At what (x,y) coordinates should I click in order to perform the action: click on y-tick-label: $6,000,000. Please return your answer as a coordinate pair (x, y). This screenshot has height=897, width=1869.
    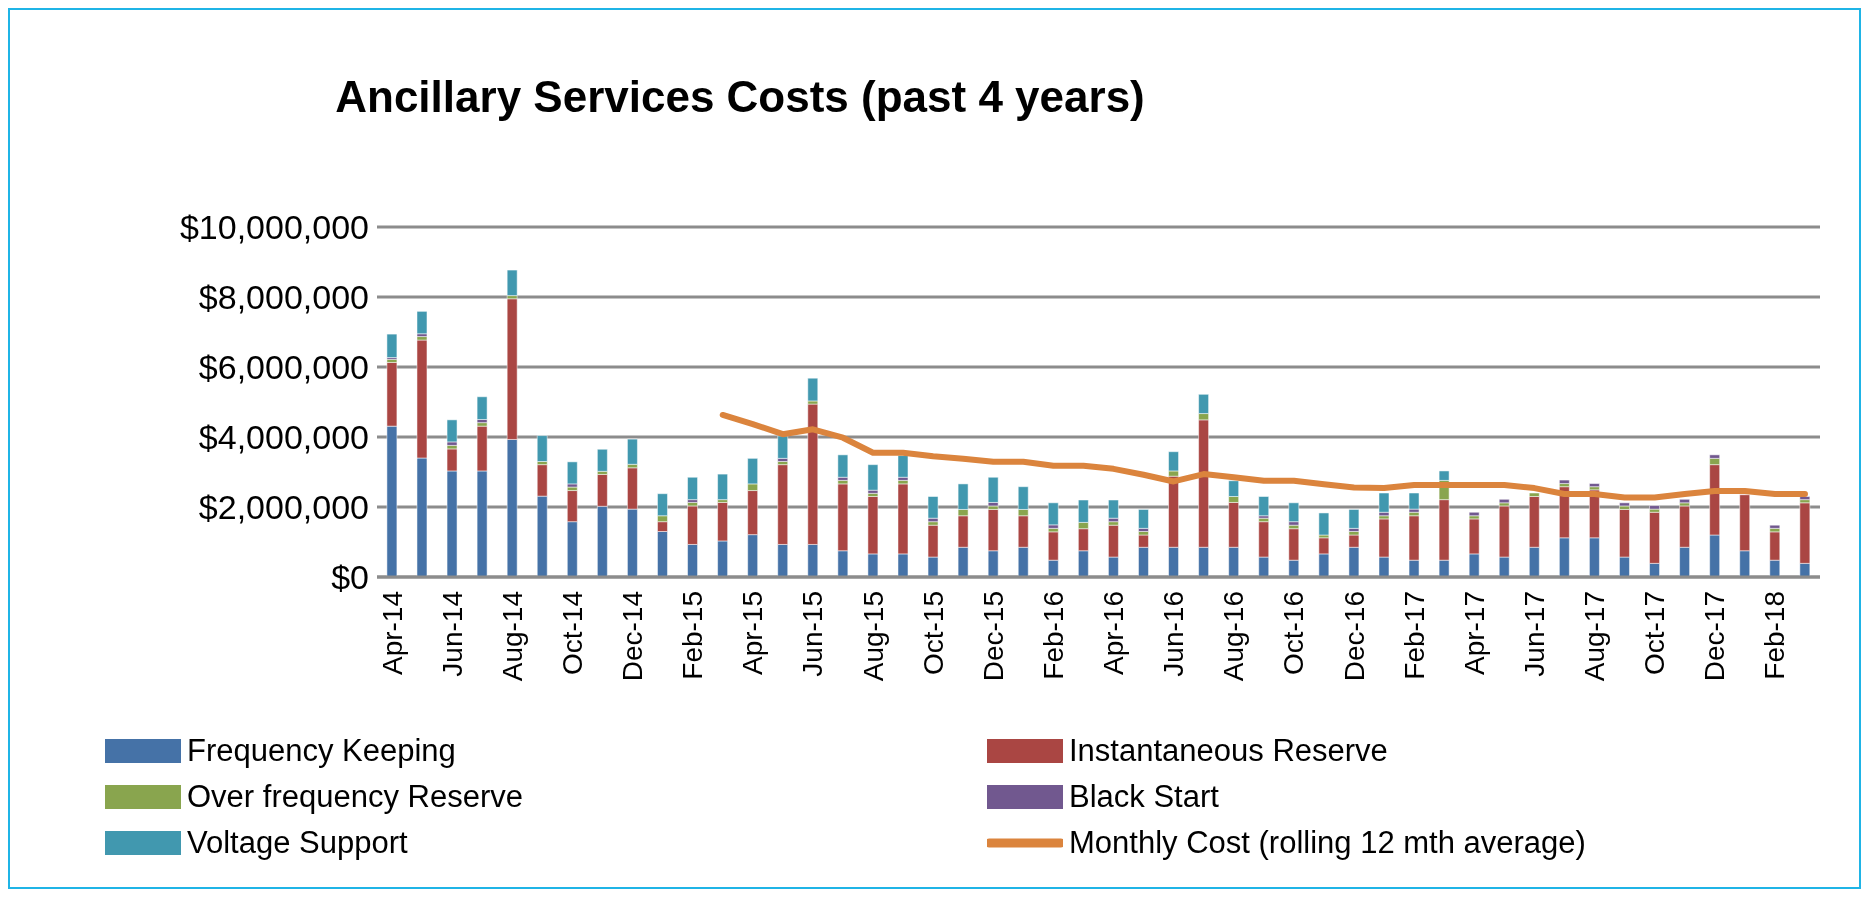
    Looking at the image, I should click on (283, 367).